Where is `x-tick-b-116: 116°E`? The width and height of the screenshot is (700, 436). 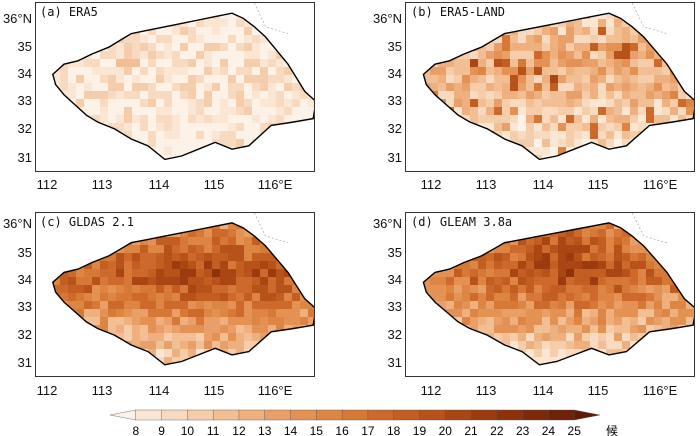 x-tick-b-116: 116°E is located at coordinates (660, 184).